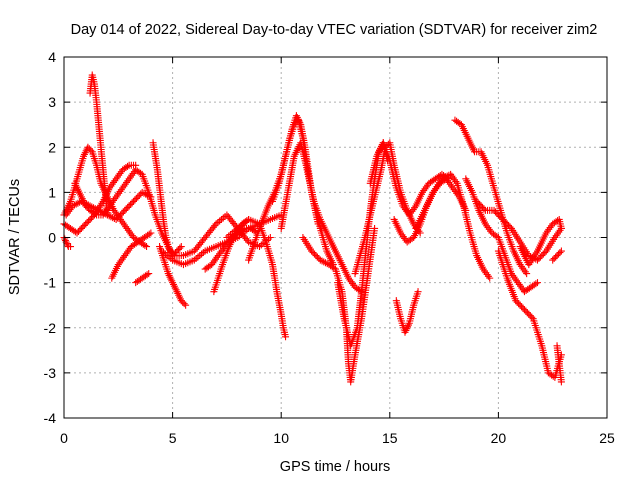  I want to click on x-tick-label: 20, so click(499, 438).